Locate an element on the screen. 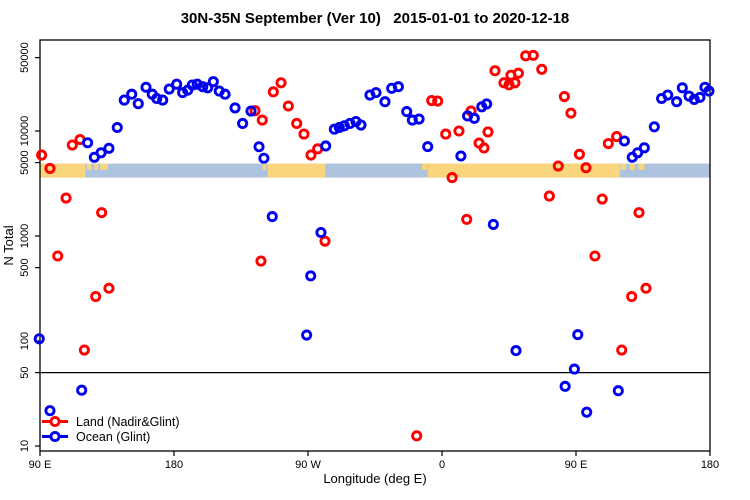 The width and height of the screenshot is (750, 500). x-axis-title: Longitude (deg E) is located at coordinates (374, 478).